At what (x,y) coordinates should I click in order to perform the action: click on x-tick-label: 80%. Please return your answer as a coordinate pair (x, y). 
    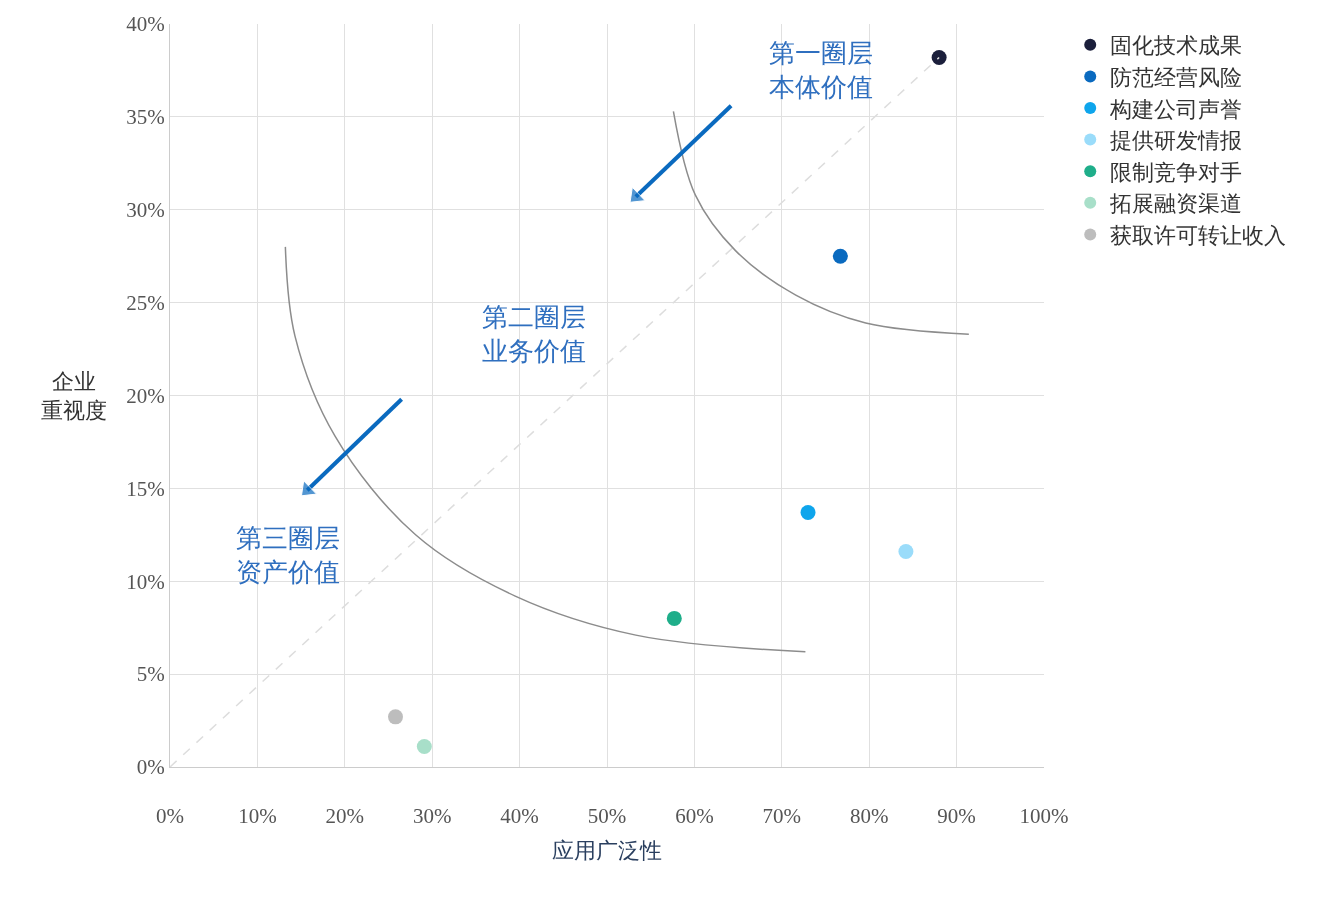
    Looking at the image, I should click on (869, 816).